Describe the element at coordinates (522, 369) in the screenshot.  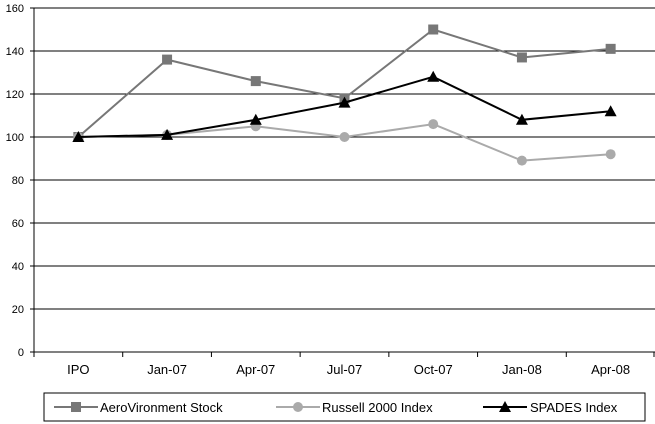
I see `x-tick-label: Jan-08` at that location.